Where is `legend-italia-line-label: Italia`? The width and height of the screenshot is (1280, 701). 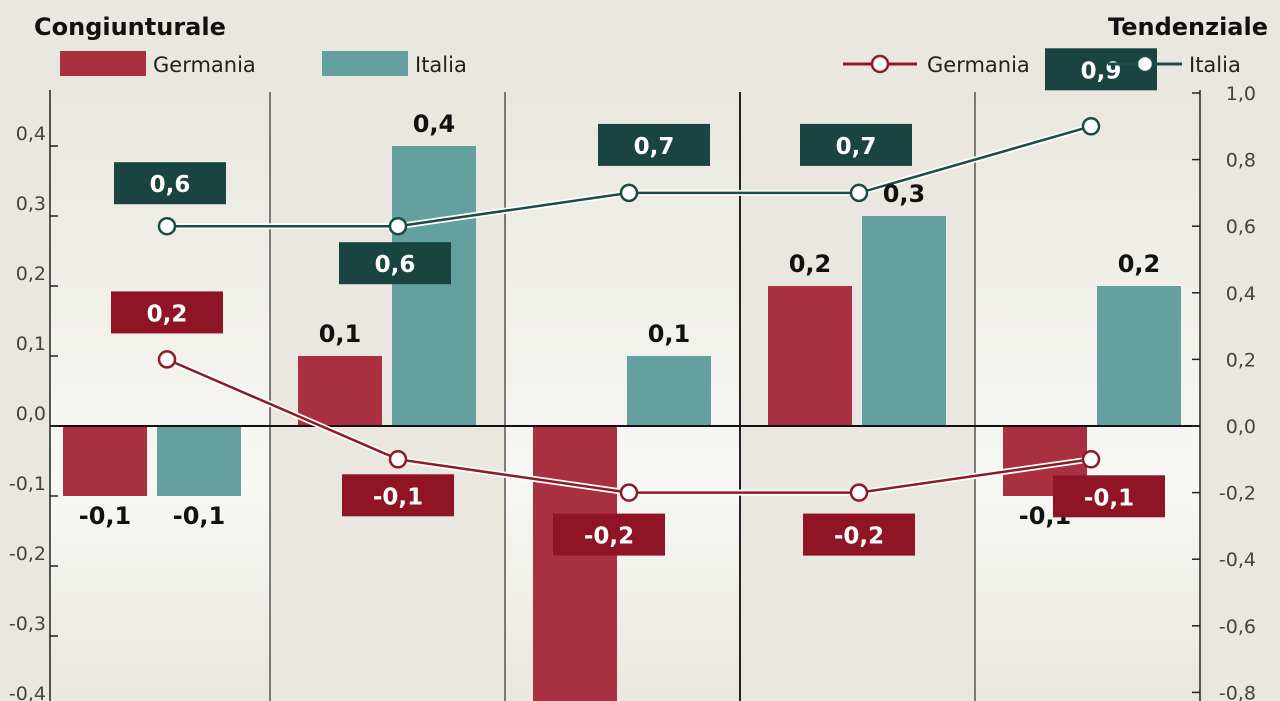 legend-italia-line-label: Italia is located at coordinates (1215, 65).